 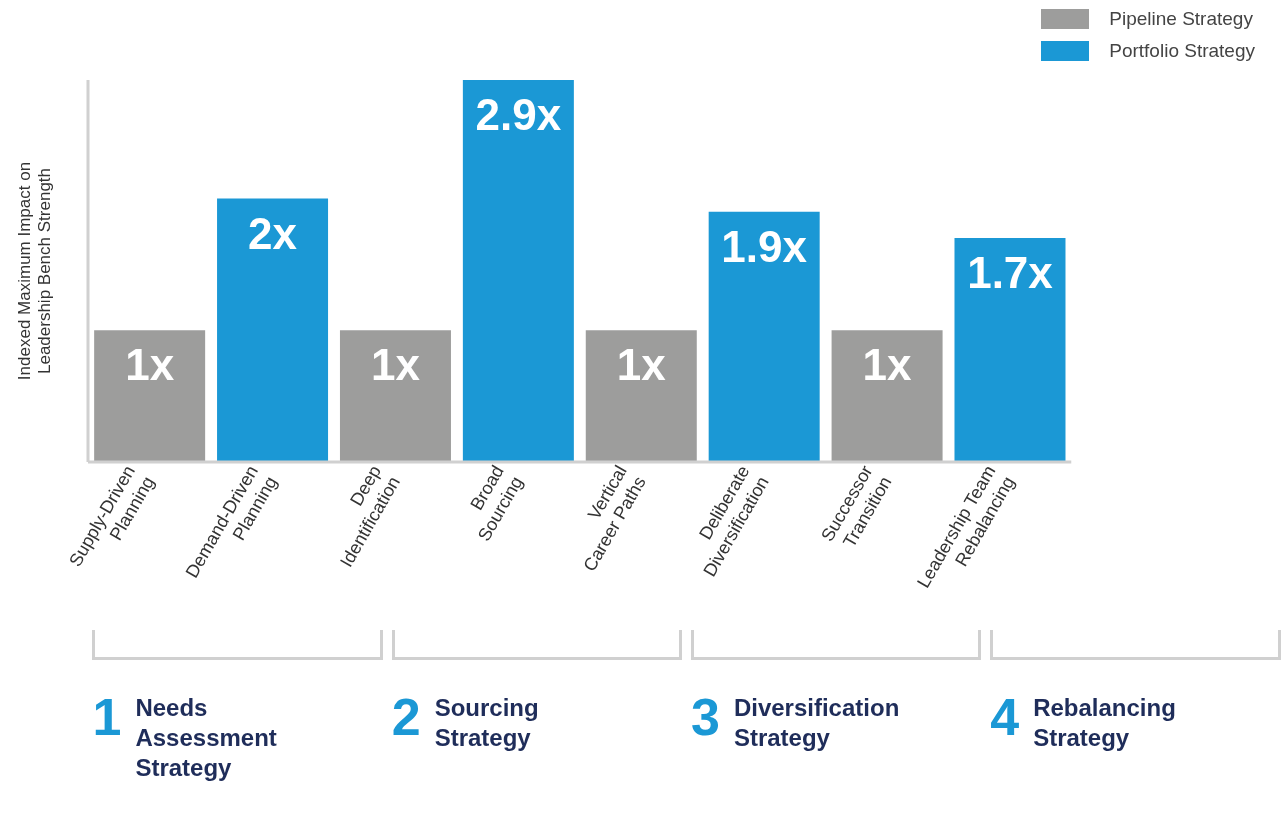 I want to click on data-label: 1.7x, so click(x=1010, y=273).